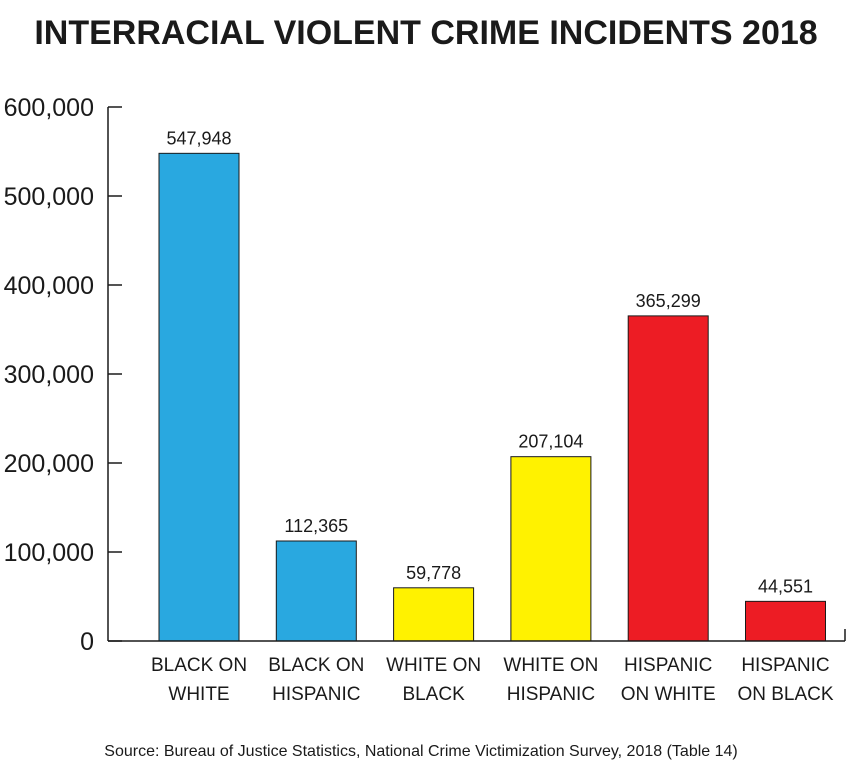 Image resolution: width=852 pixels, height=777 pixels. Describe the element at coordinates (198, 138) in the screenshot. I see `bar-value-label: 547,948` at that location.